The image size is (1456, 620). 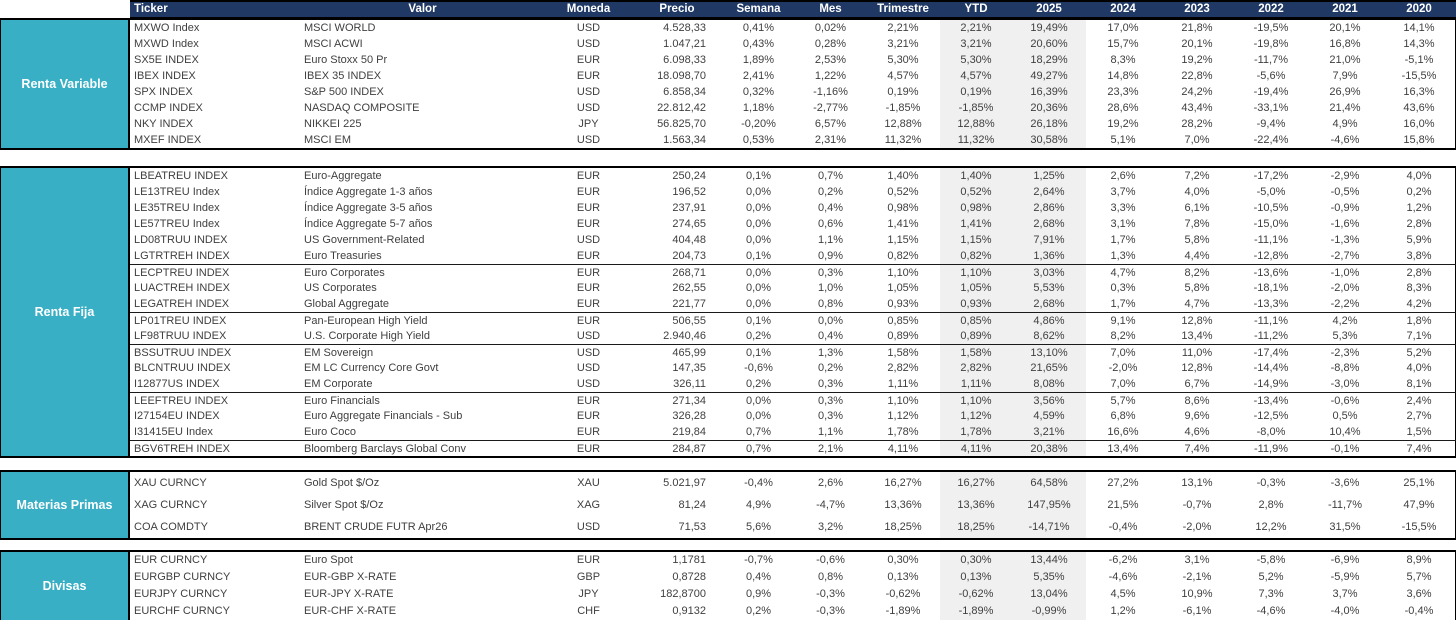 I want to click on cell-mes: 0,8%, so click(x=830, y=577).